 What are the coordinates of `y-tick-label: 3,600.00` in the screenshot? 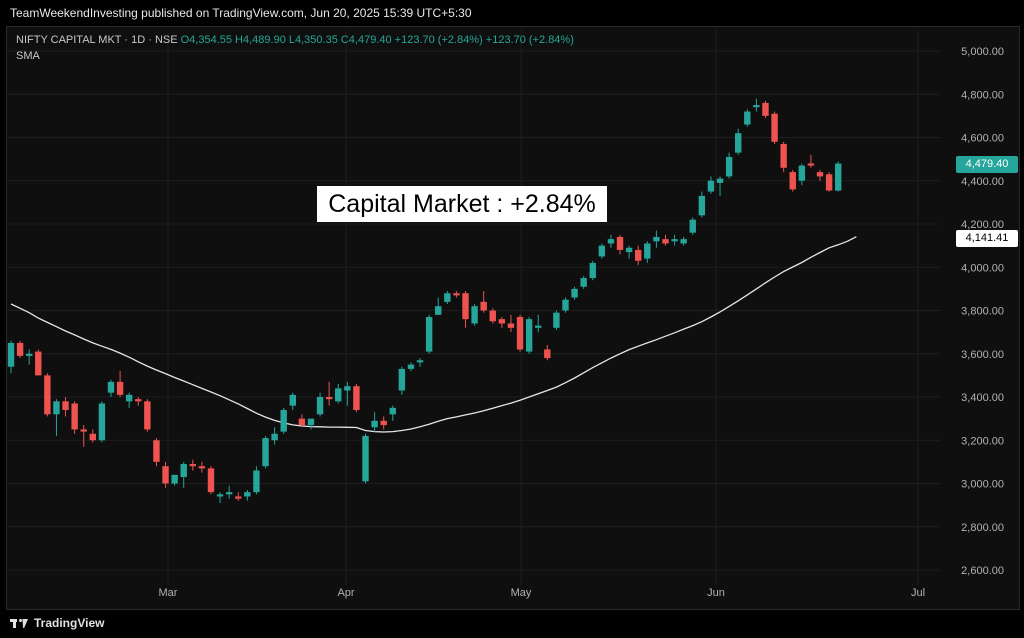 It's located at (982, 355).